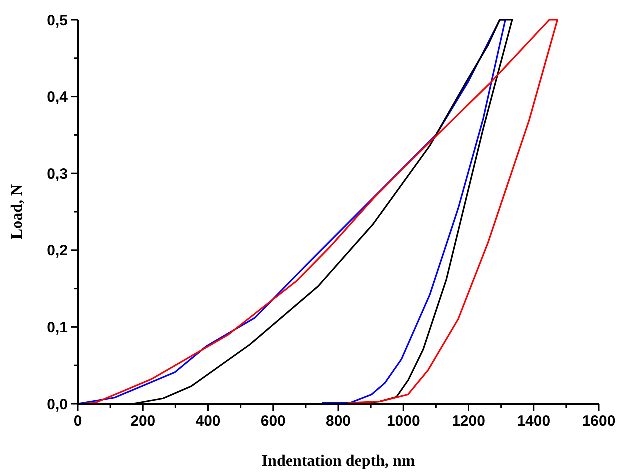  I want to click on x-tick-label: 1200, so click(469, 421).